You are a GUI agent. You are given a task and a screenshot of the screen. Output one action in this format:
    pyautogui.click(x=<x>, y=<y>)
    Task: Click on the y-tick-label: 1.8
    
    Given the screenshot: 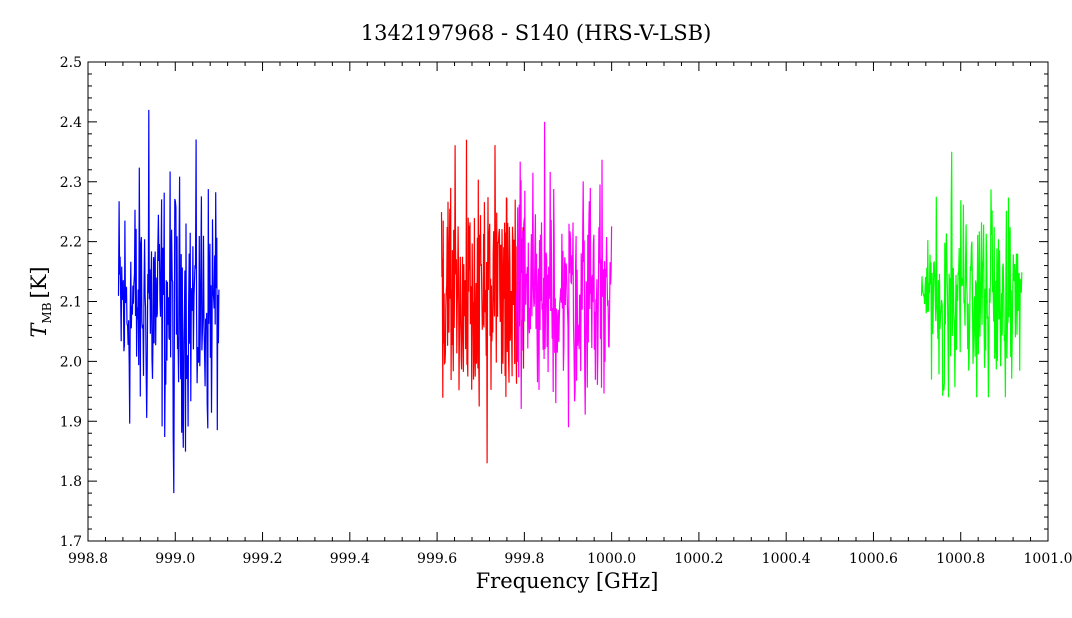 What is the action you would take?
    pyautogui.click(x=71, y=482)
    